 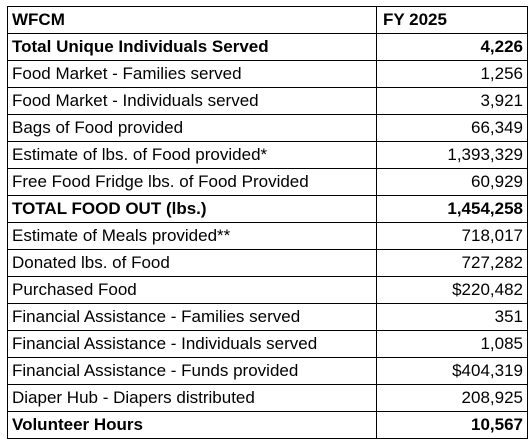 I want to click on row-label: Estimate of Meals provided**, so click(x=192, y=236).